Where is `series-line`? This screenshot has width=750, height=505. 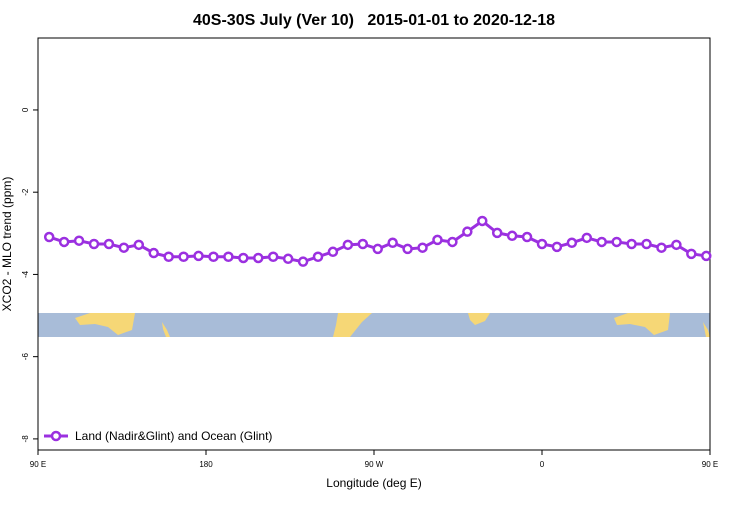 series-line is located at coordinates (377, 241).